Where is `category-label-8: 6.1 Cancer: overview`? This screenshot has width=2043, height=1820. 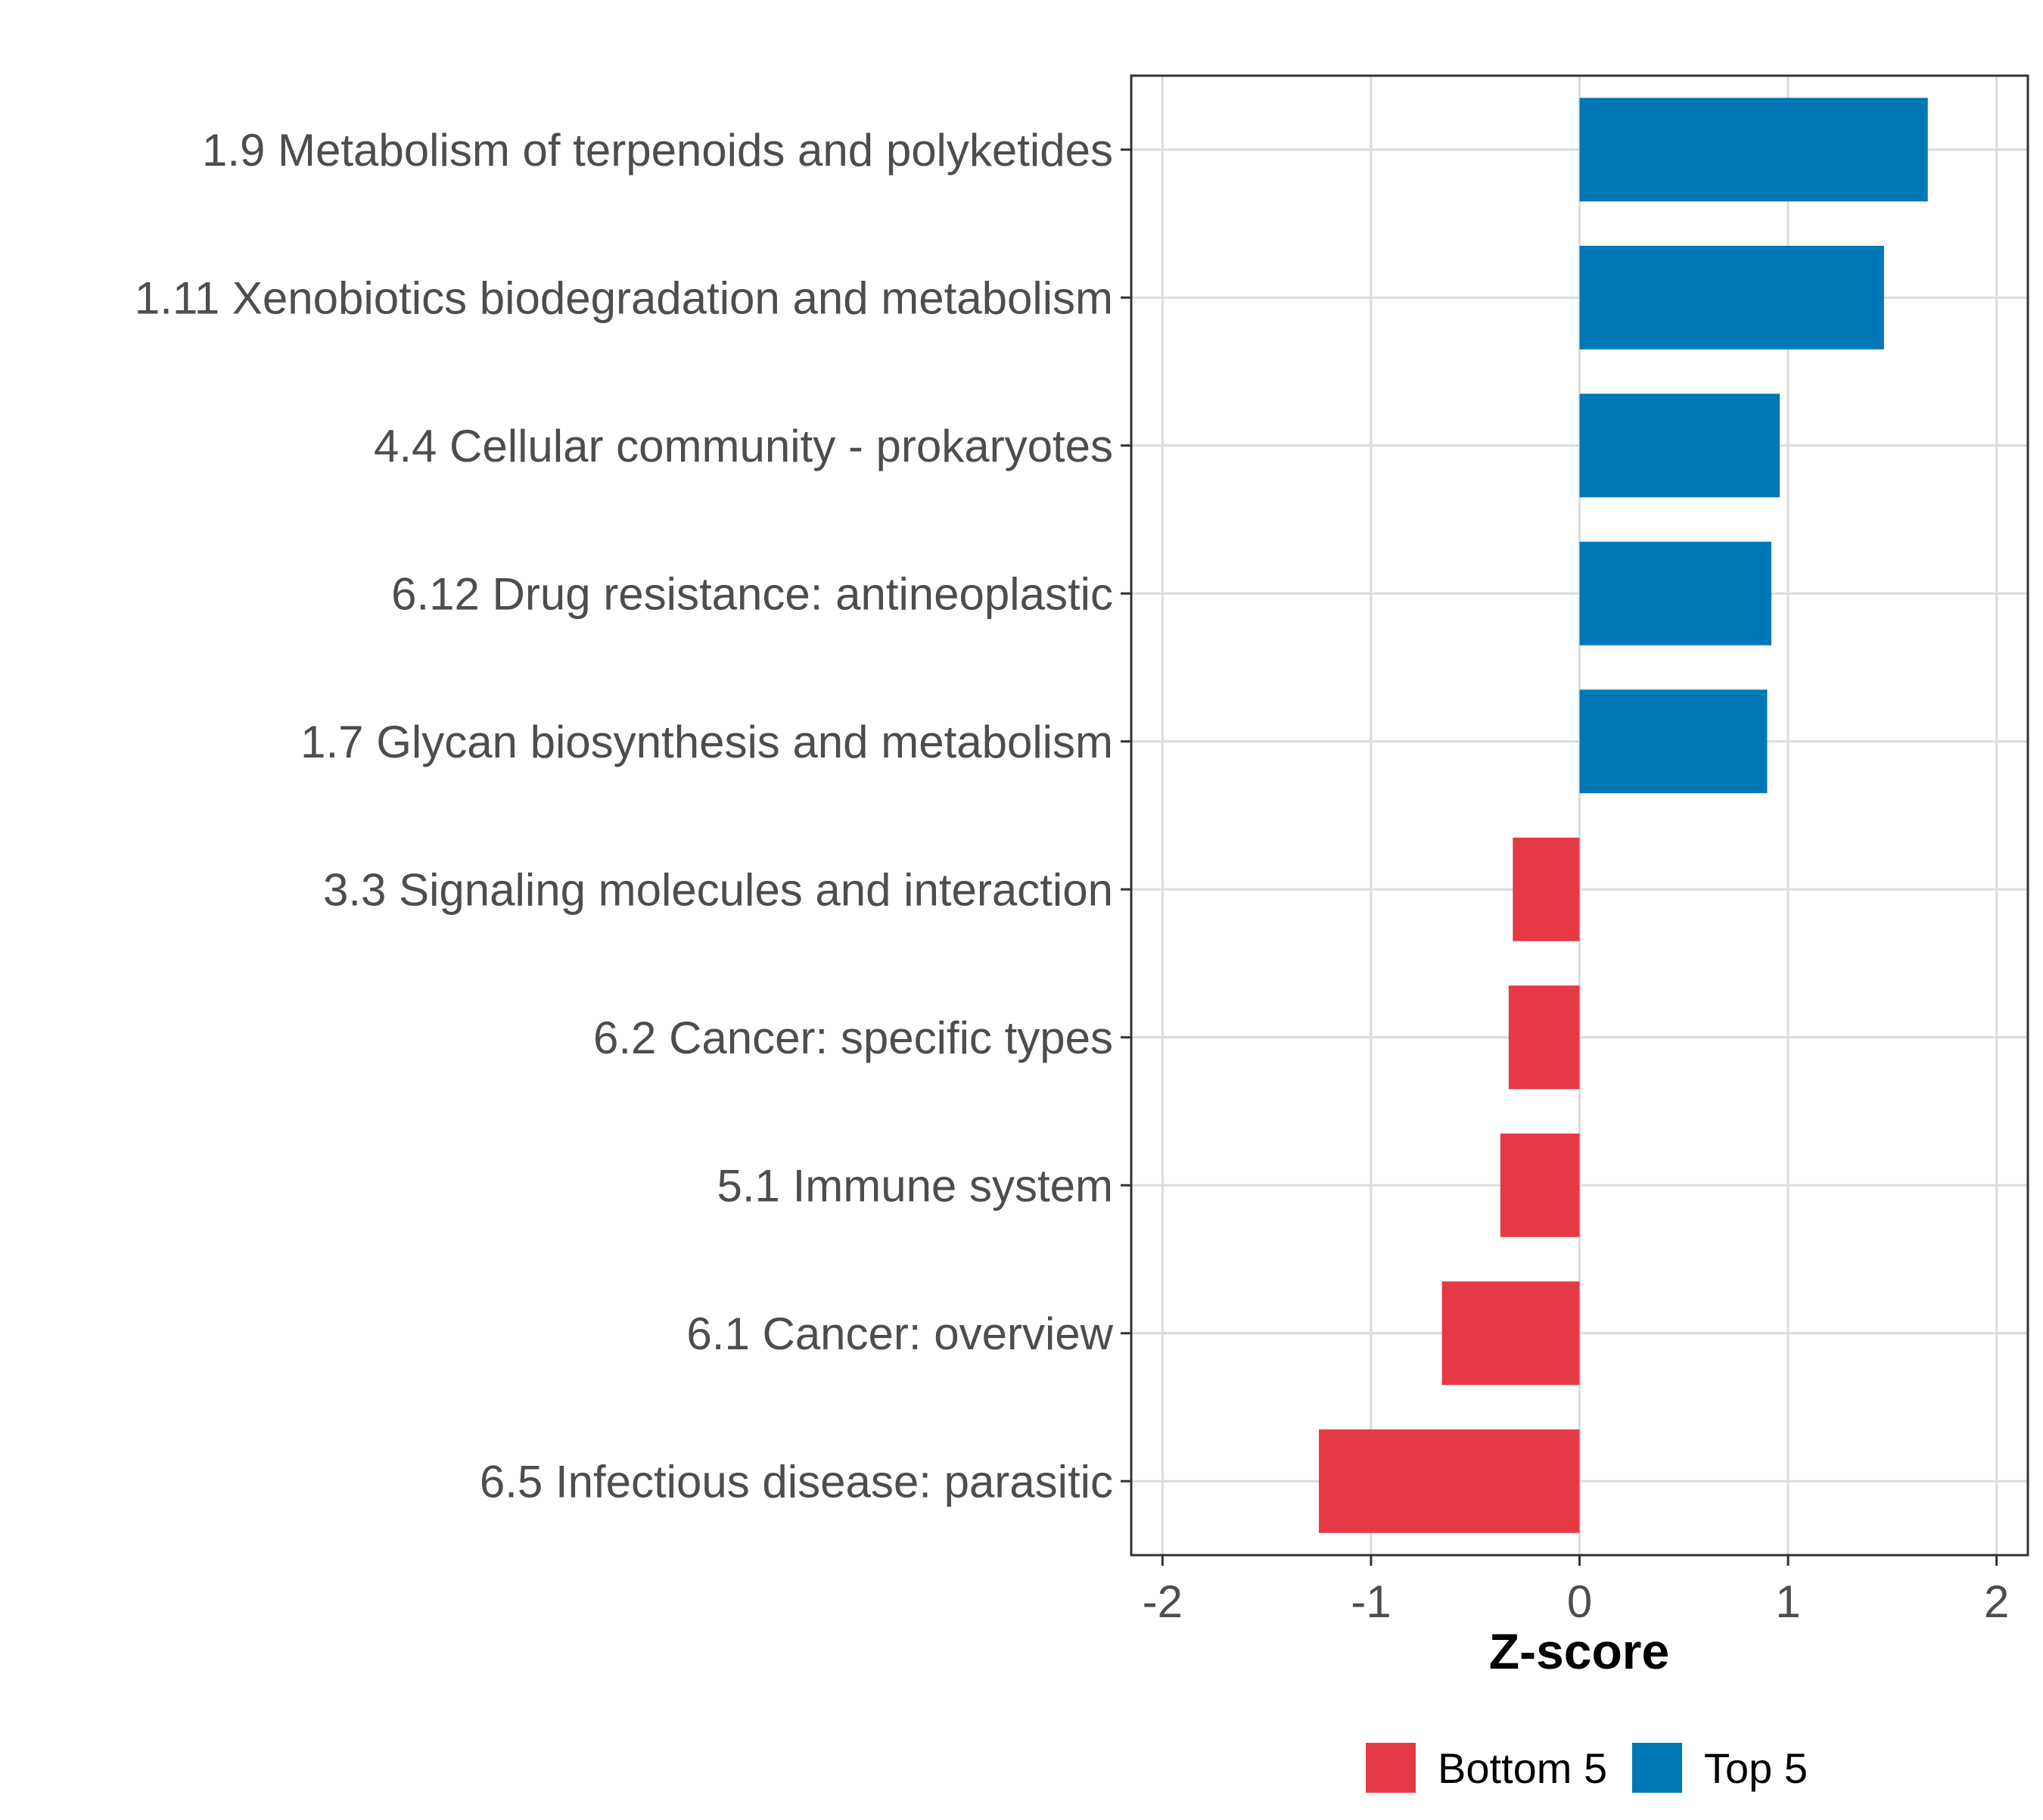
category-label-8: 6.1 Cancer: overview is located at coordinates (899, 1333).